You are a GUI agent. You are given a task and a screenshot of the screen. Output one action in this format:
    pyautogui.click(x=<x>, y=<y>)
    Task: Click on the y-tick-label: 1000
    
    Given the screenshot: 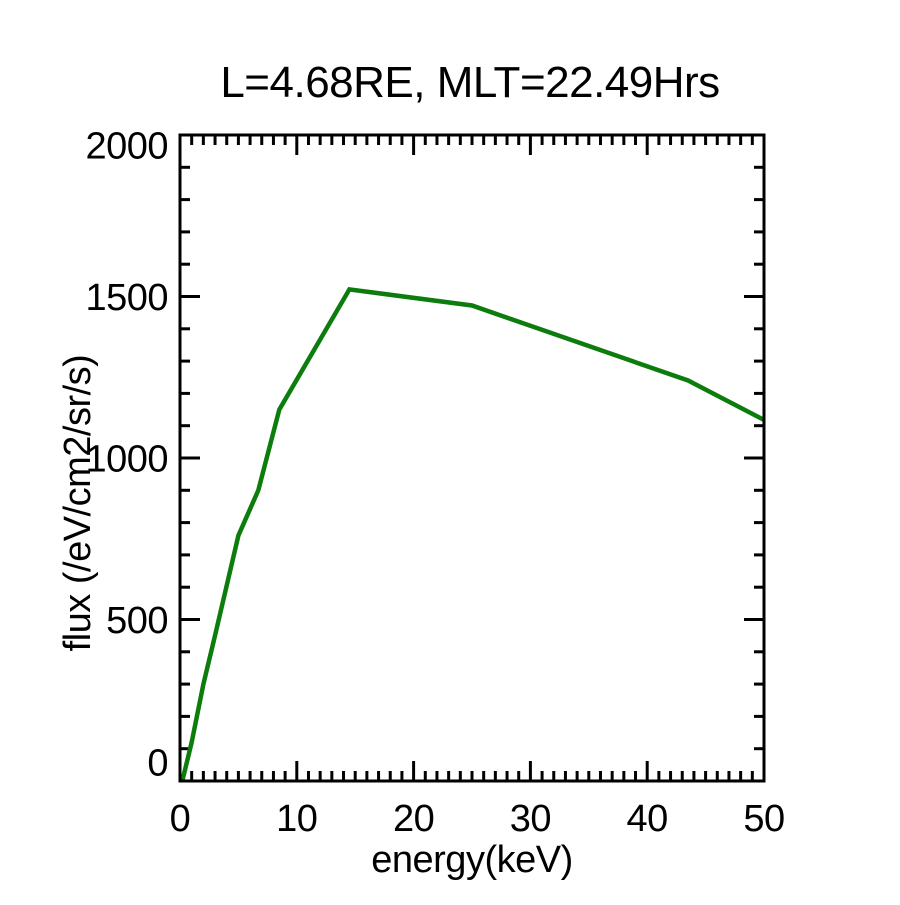 What is the action you would take?
    pyautogui.click(x=126, y=460)
    